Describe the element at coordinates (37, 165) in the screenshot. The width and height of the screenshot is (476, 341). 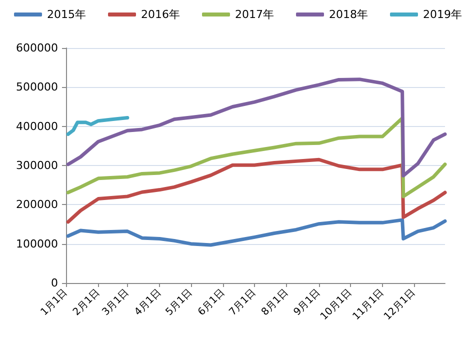
I see `y-tick-label: 300000` at that location.